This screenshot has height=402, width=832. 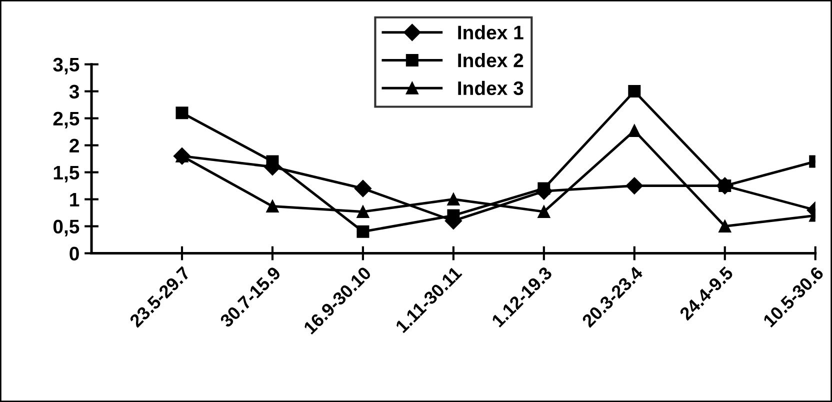 I want to click on y-tick-label: 0, so click(x=74, y=253).